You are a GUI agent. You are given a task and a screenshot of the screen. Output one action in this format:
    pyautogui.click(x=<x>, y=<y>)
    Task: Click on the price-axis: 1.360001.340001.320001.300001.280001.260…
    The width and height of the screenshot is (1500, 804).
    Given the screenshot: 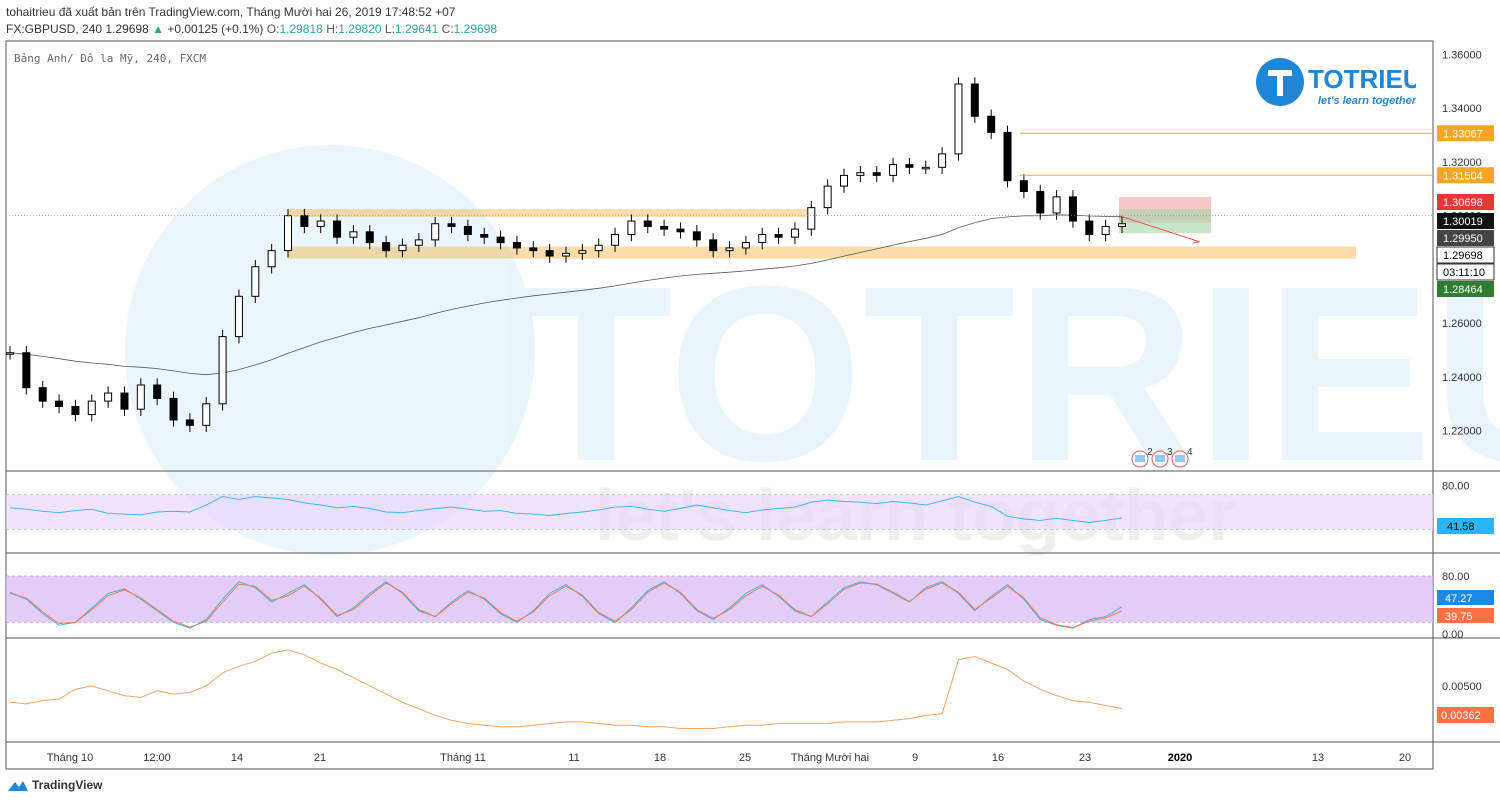 What is the action you would take?
    pyautogui.click(x=1465, y=386)
    